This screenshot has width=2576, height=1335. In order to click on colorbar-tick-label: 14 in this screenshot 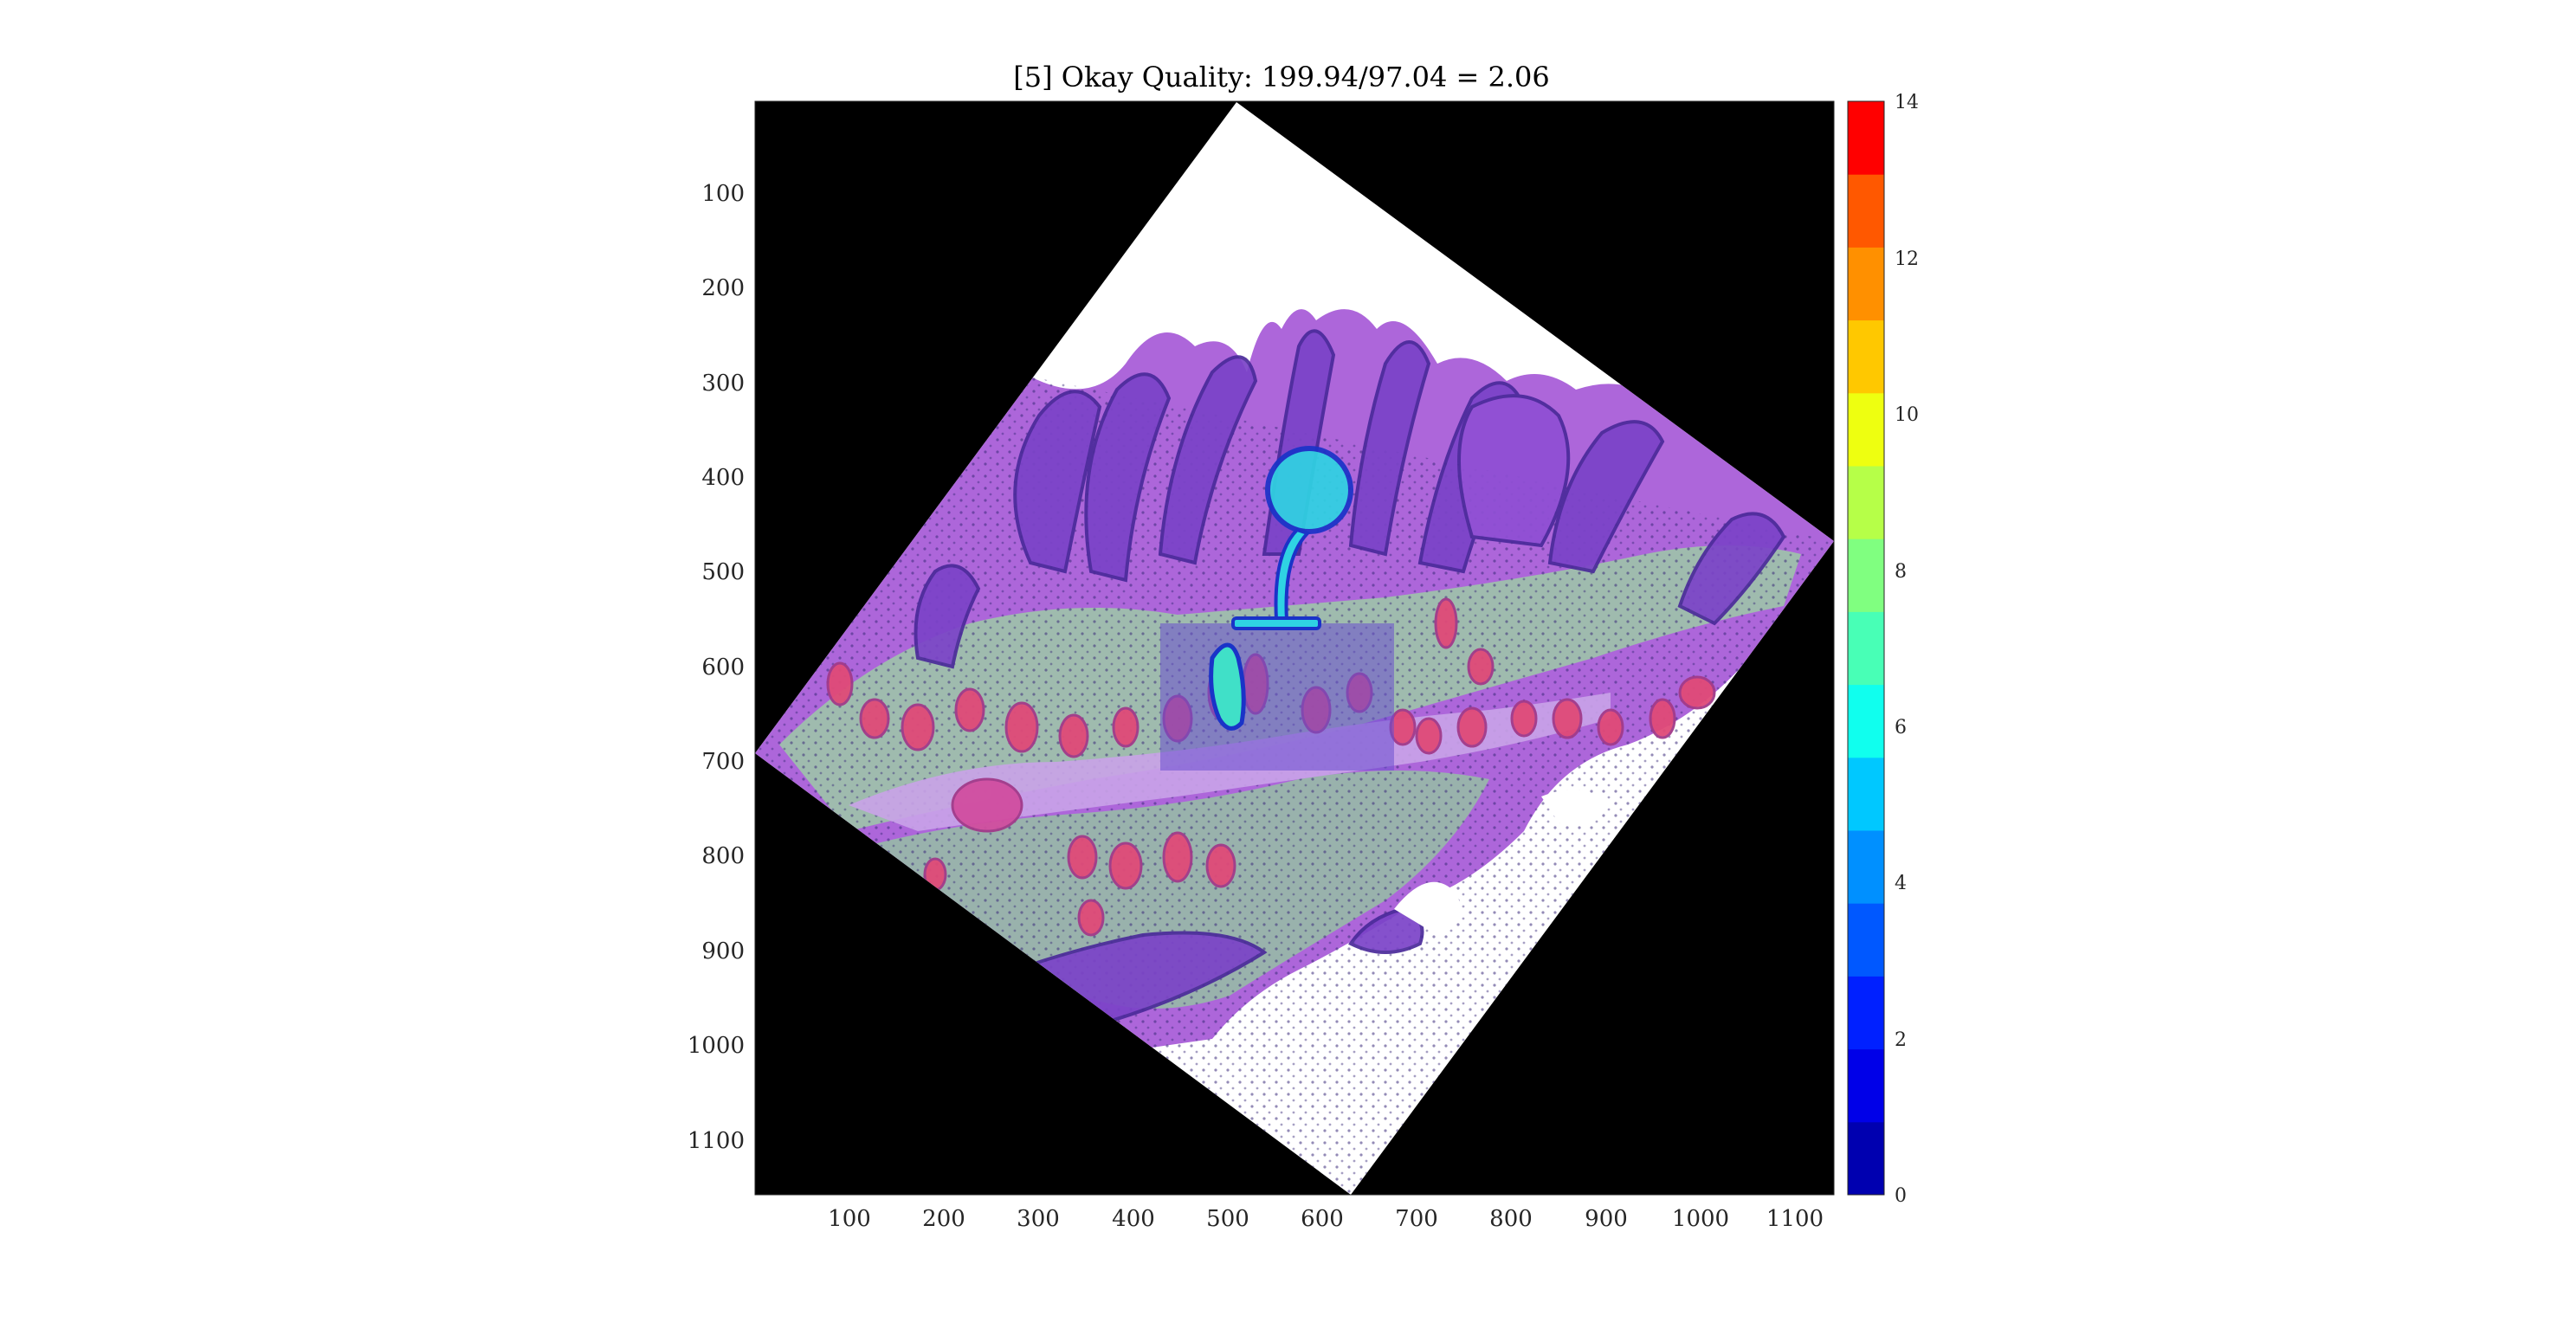, I will do `click(1907, 103)`.